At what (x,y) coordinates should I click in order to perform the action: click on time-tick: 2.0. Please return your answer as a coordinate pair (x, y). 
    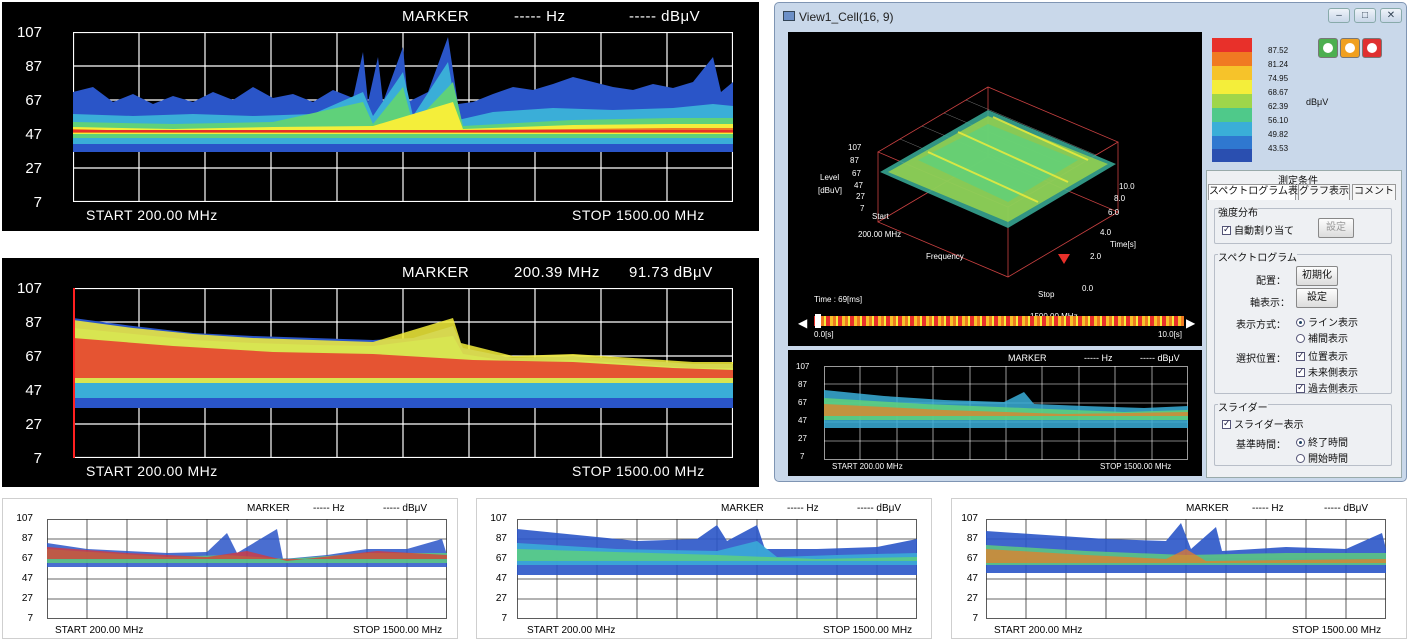
    Looking at the image, I should click on (1096, 256).